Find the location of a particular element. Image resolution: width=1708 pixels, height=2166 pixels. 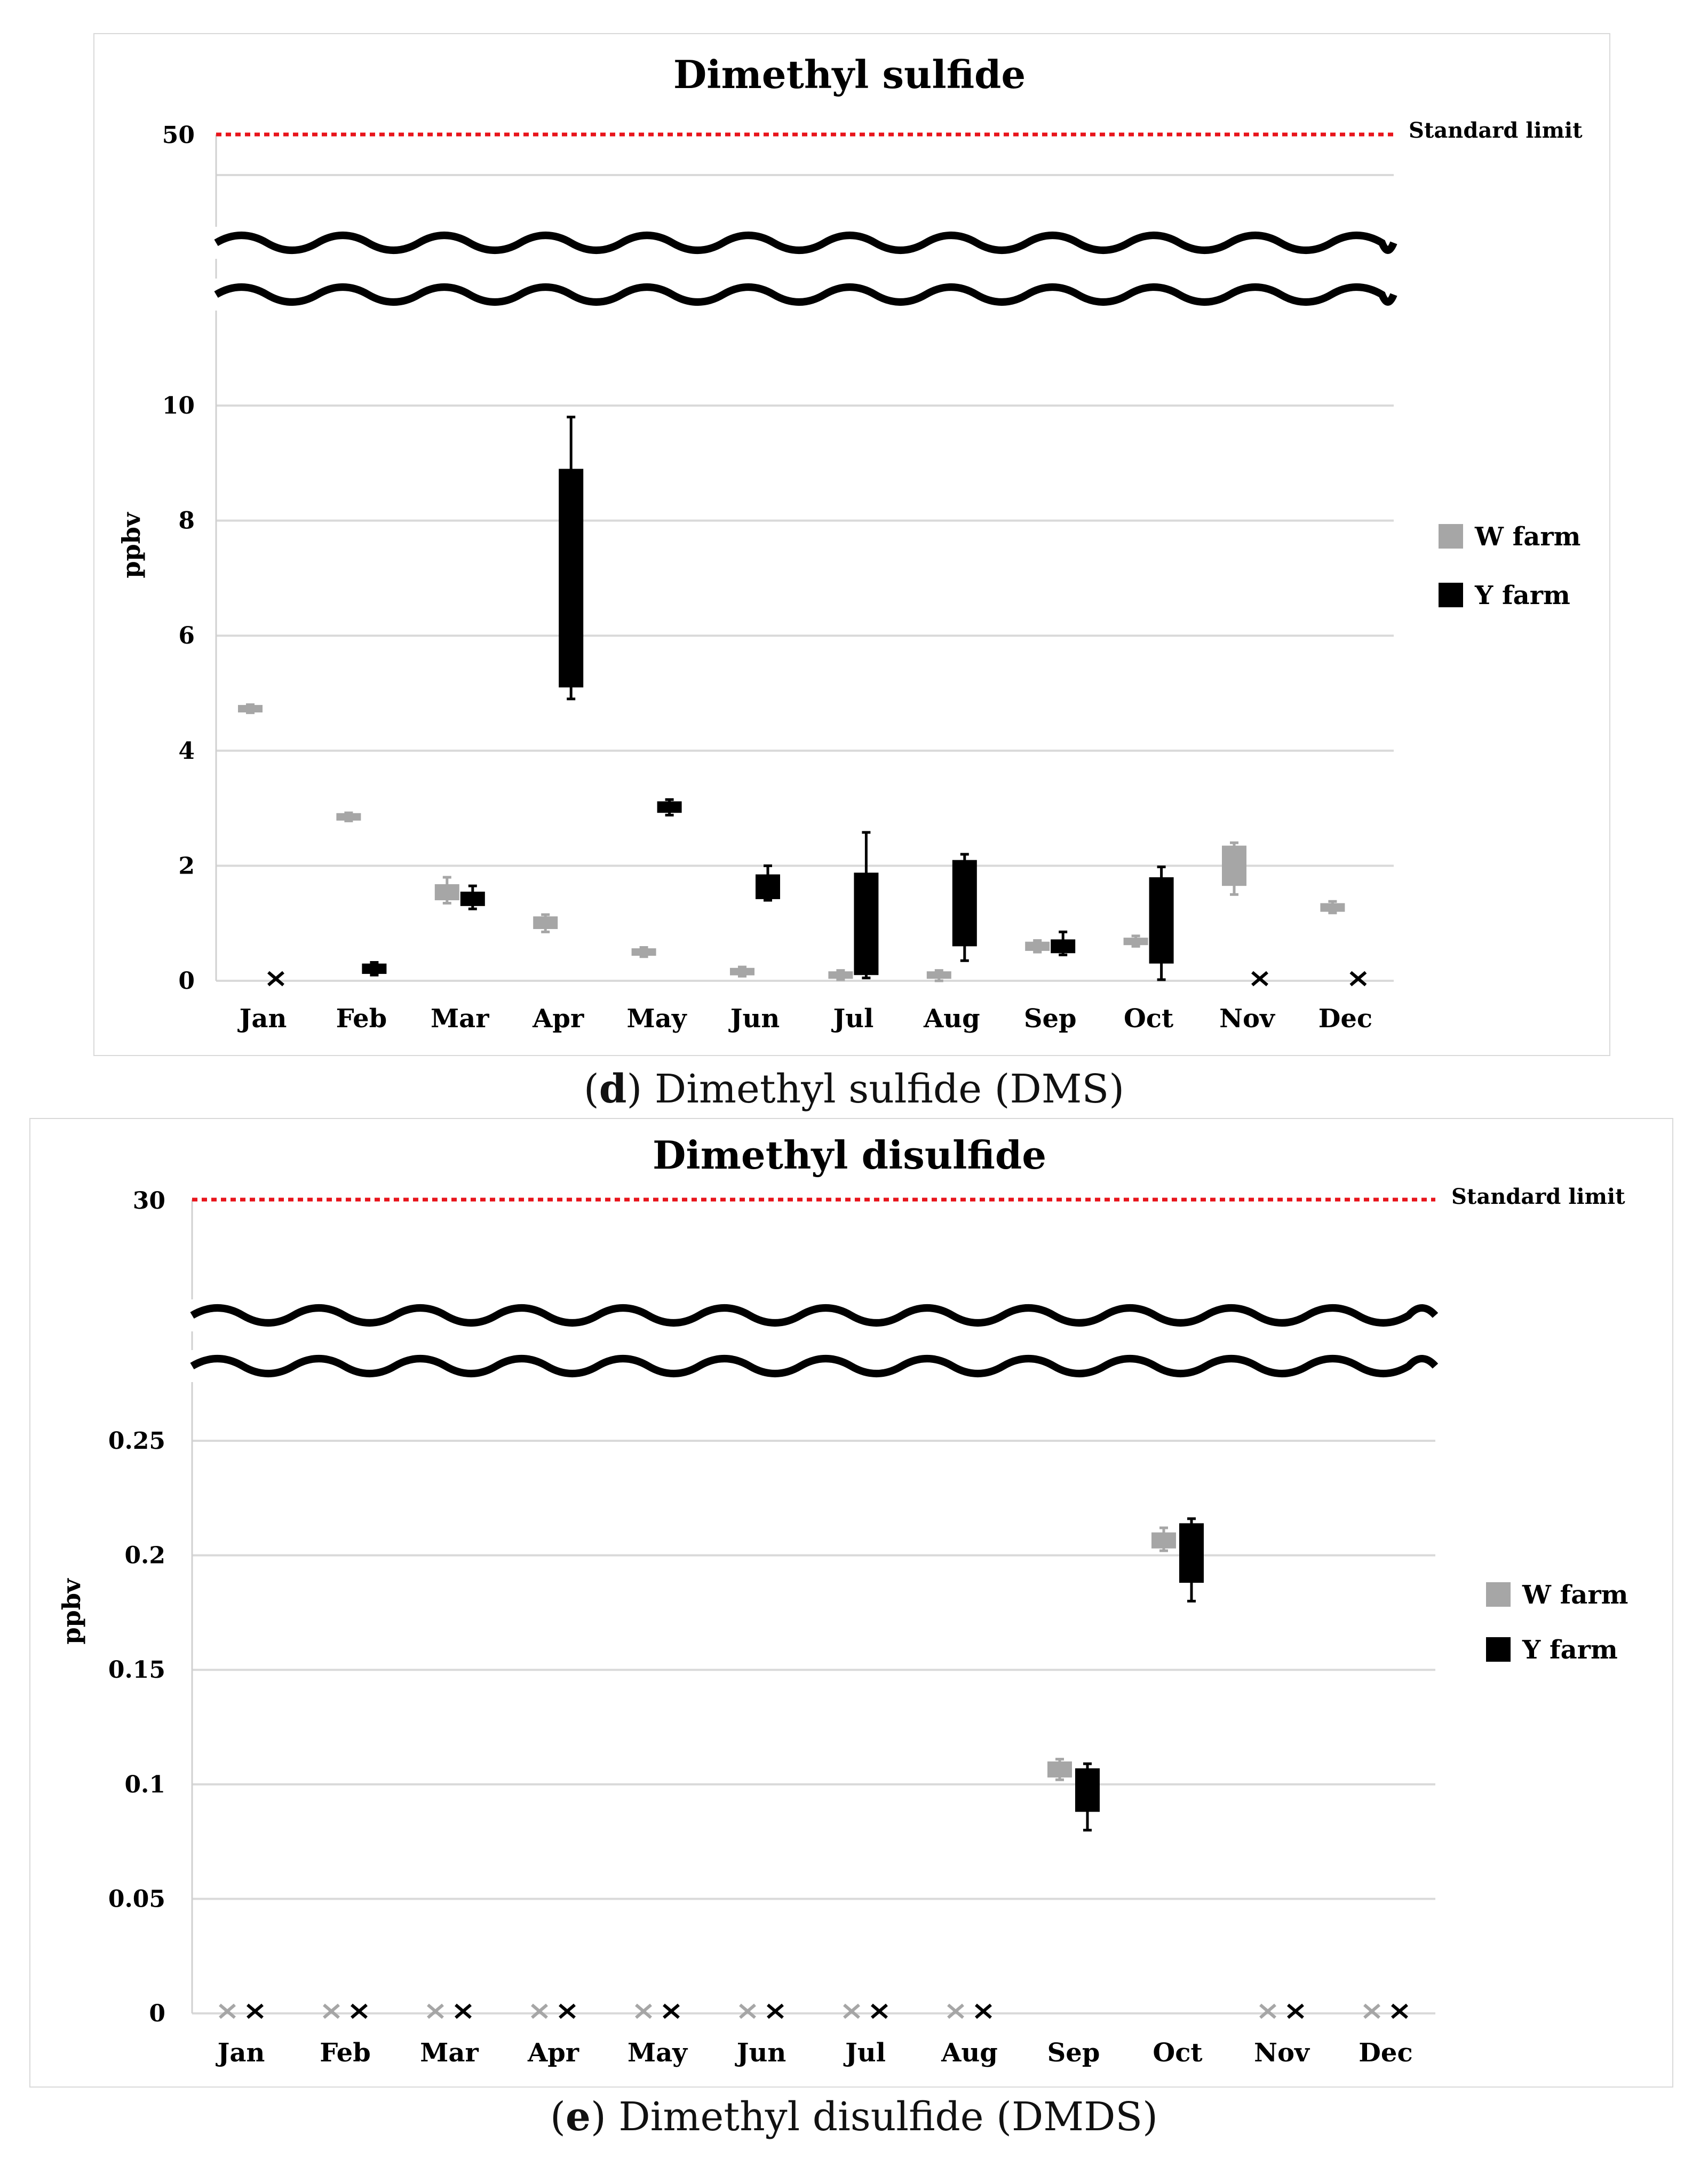

caption-letter: d is located at coordinates (613, 1089).